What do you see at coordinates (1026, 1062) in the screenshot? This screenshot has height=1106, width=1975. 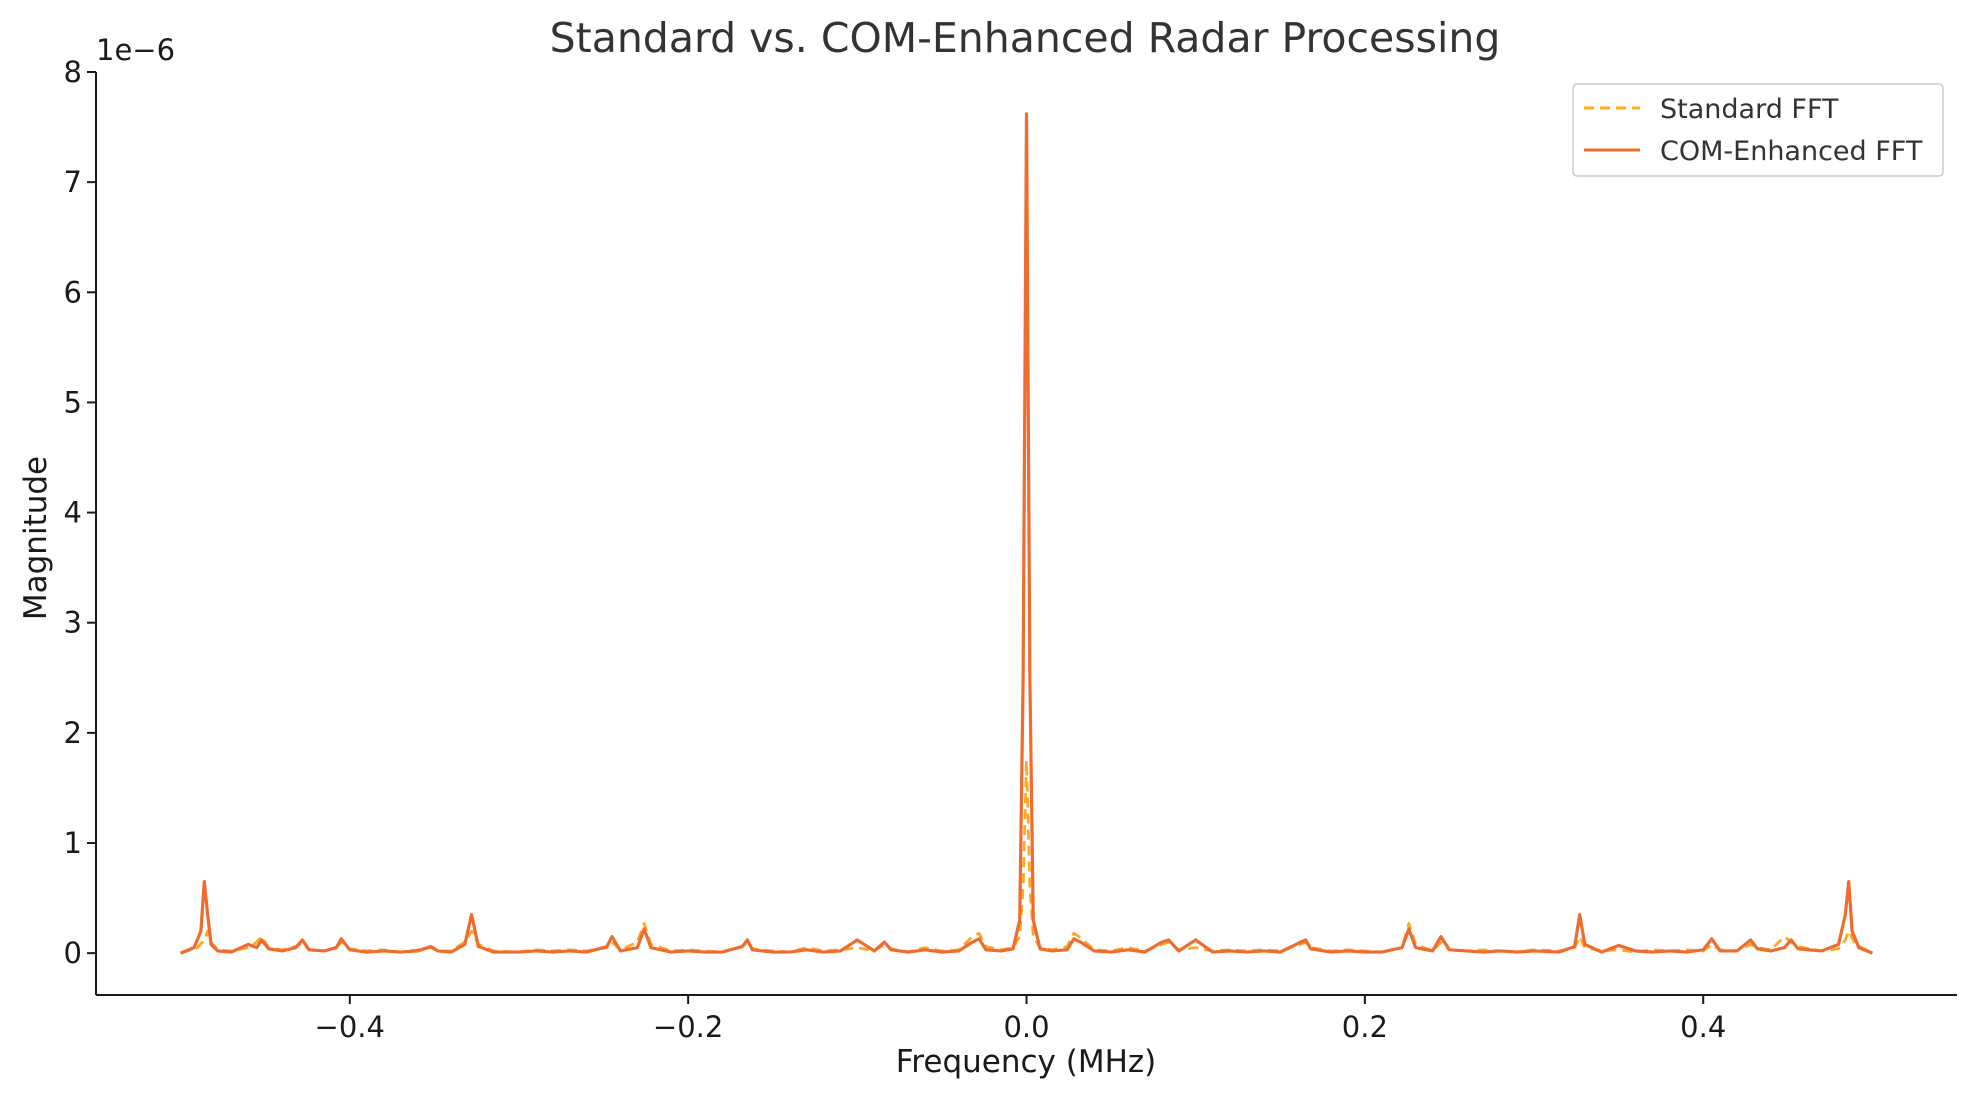 I see `x-axis-label: Frequency (MHz)` at bounding box center [1026, 1062].